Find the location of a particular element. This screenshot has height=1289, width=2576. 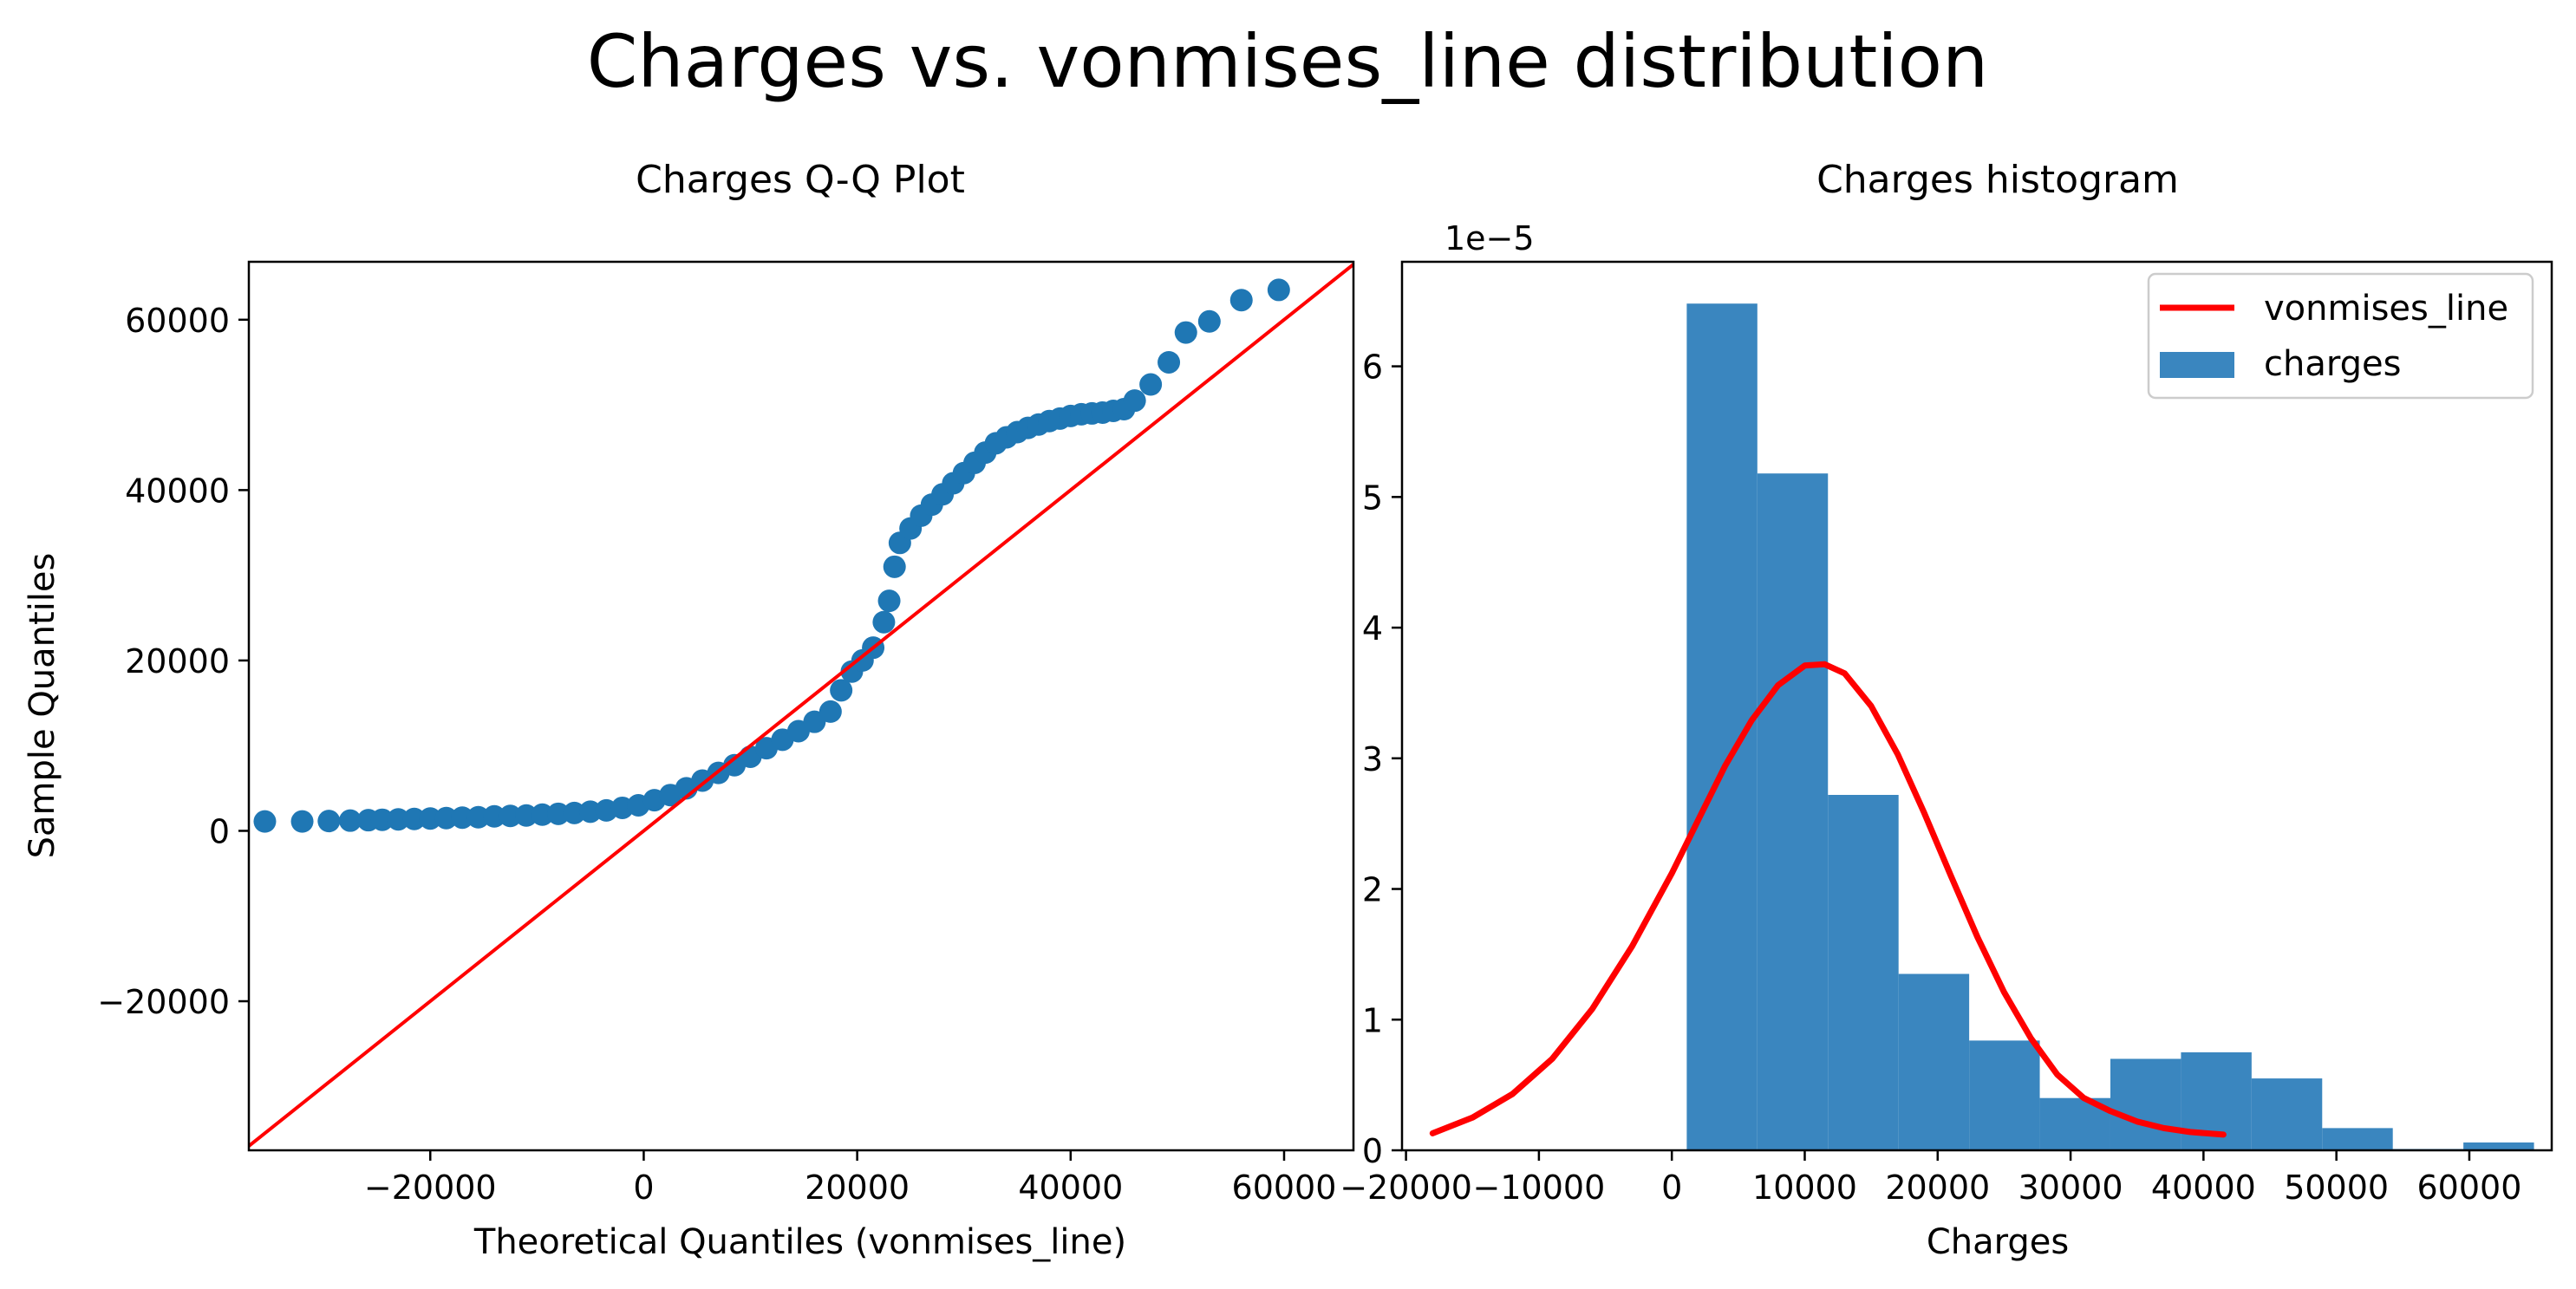

histogram-x-tick-label: 10000 is located at coordinates (1804, 1188).